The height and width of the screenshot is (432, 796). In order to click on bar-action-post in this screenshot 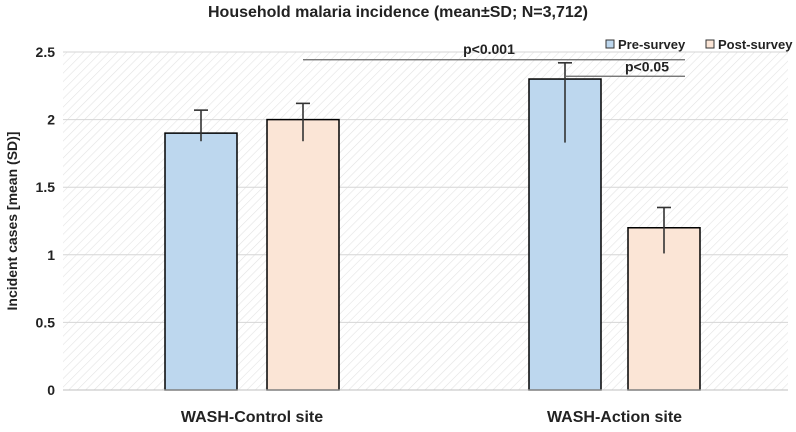, I will do `click(664, 309)`.